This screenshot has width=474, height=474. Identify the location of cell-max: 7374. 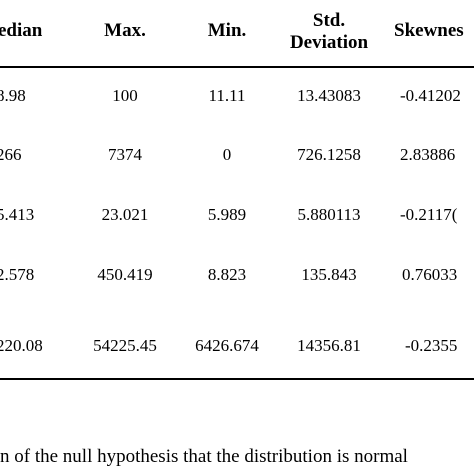
(125, 154).